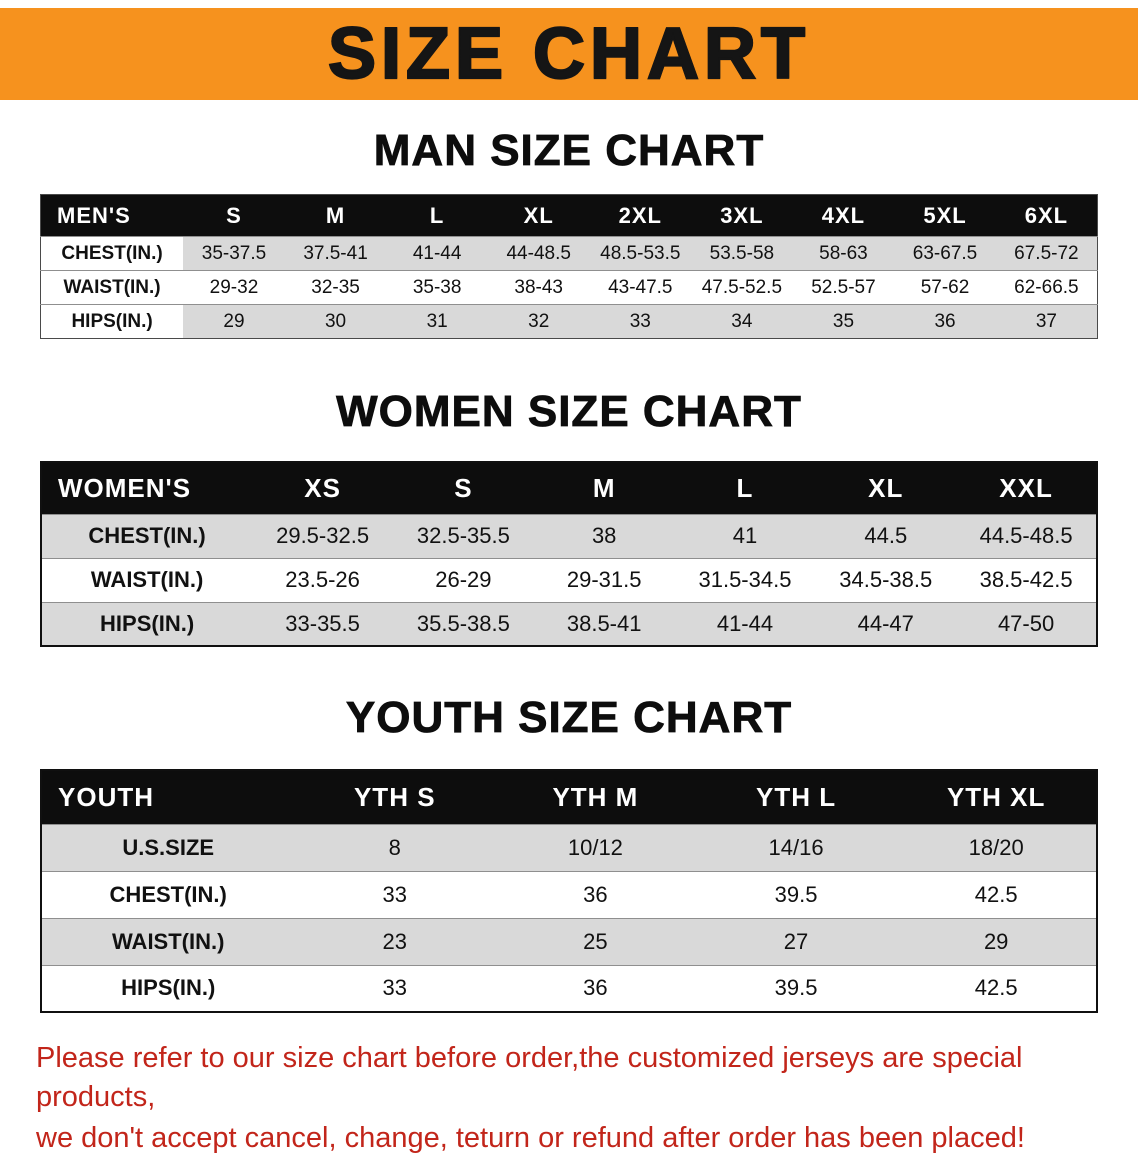  What do you see at coordinates (1046, 287) in the screenshot?
I see `size-value: 62-66.5` at bounding box center [1046, 287].